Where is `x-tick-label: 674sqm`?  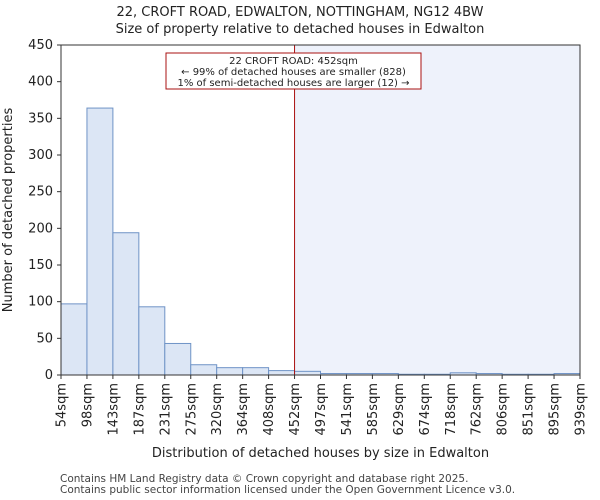 x-tick-label: 674sqm is located at coordinates (425, 409).